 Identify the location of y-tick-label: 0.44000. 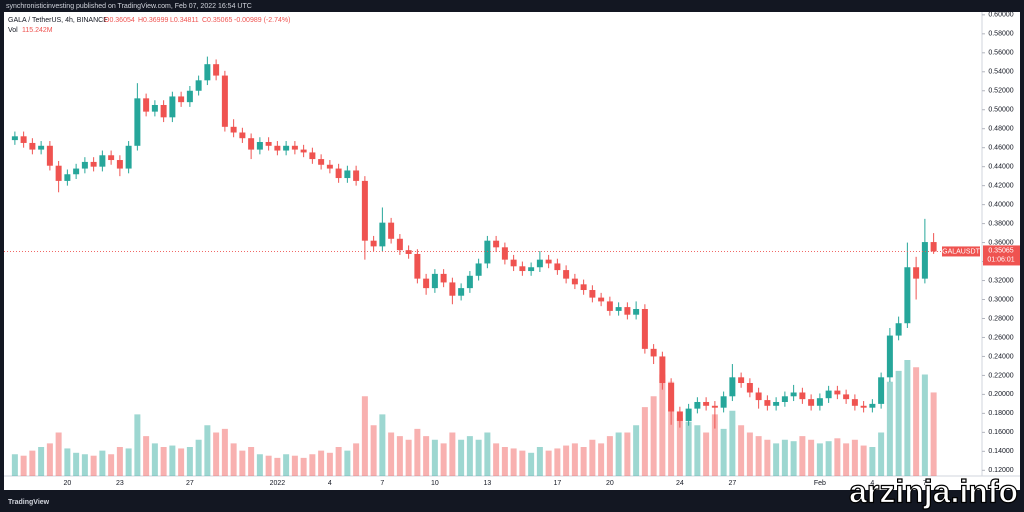
(1000, 167).